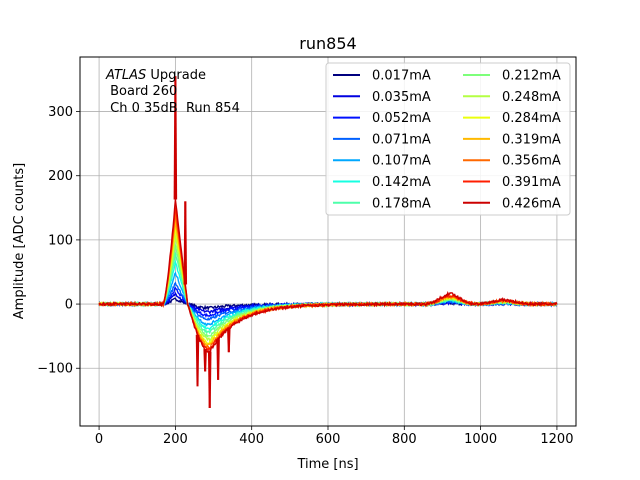 This screenshot has width=640, height=480. I want to click on x-axis-label: Time [ns], so click(327, 464).